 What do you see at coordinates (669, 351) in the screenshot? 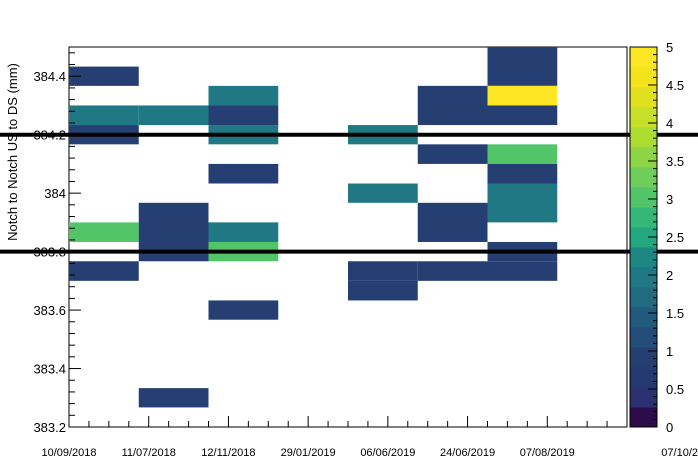
I see `palette-tick-label: 1` at bounding box center [669, 351].